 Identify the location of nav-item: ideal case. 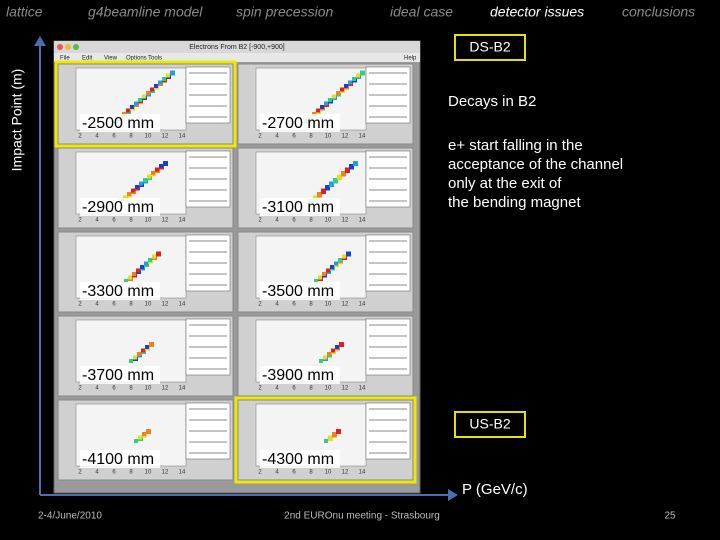
(421, 12).